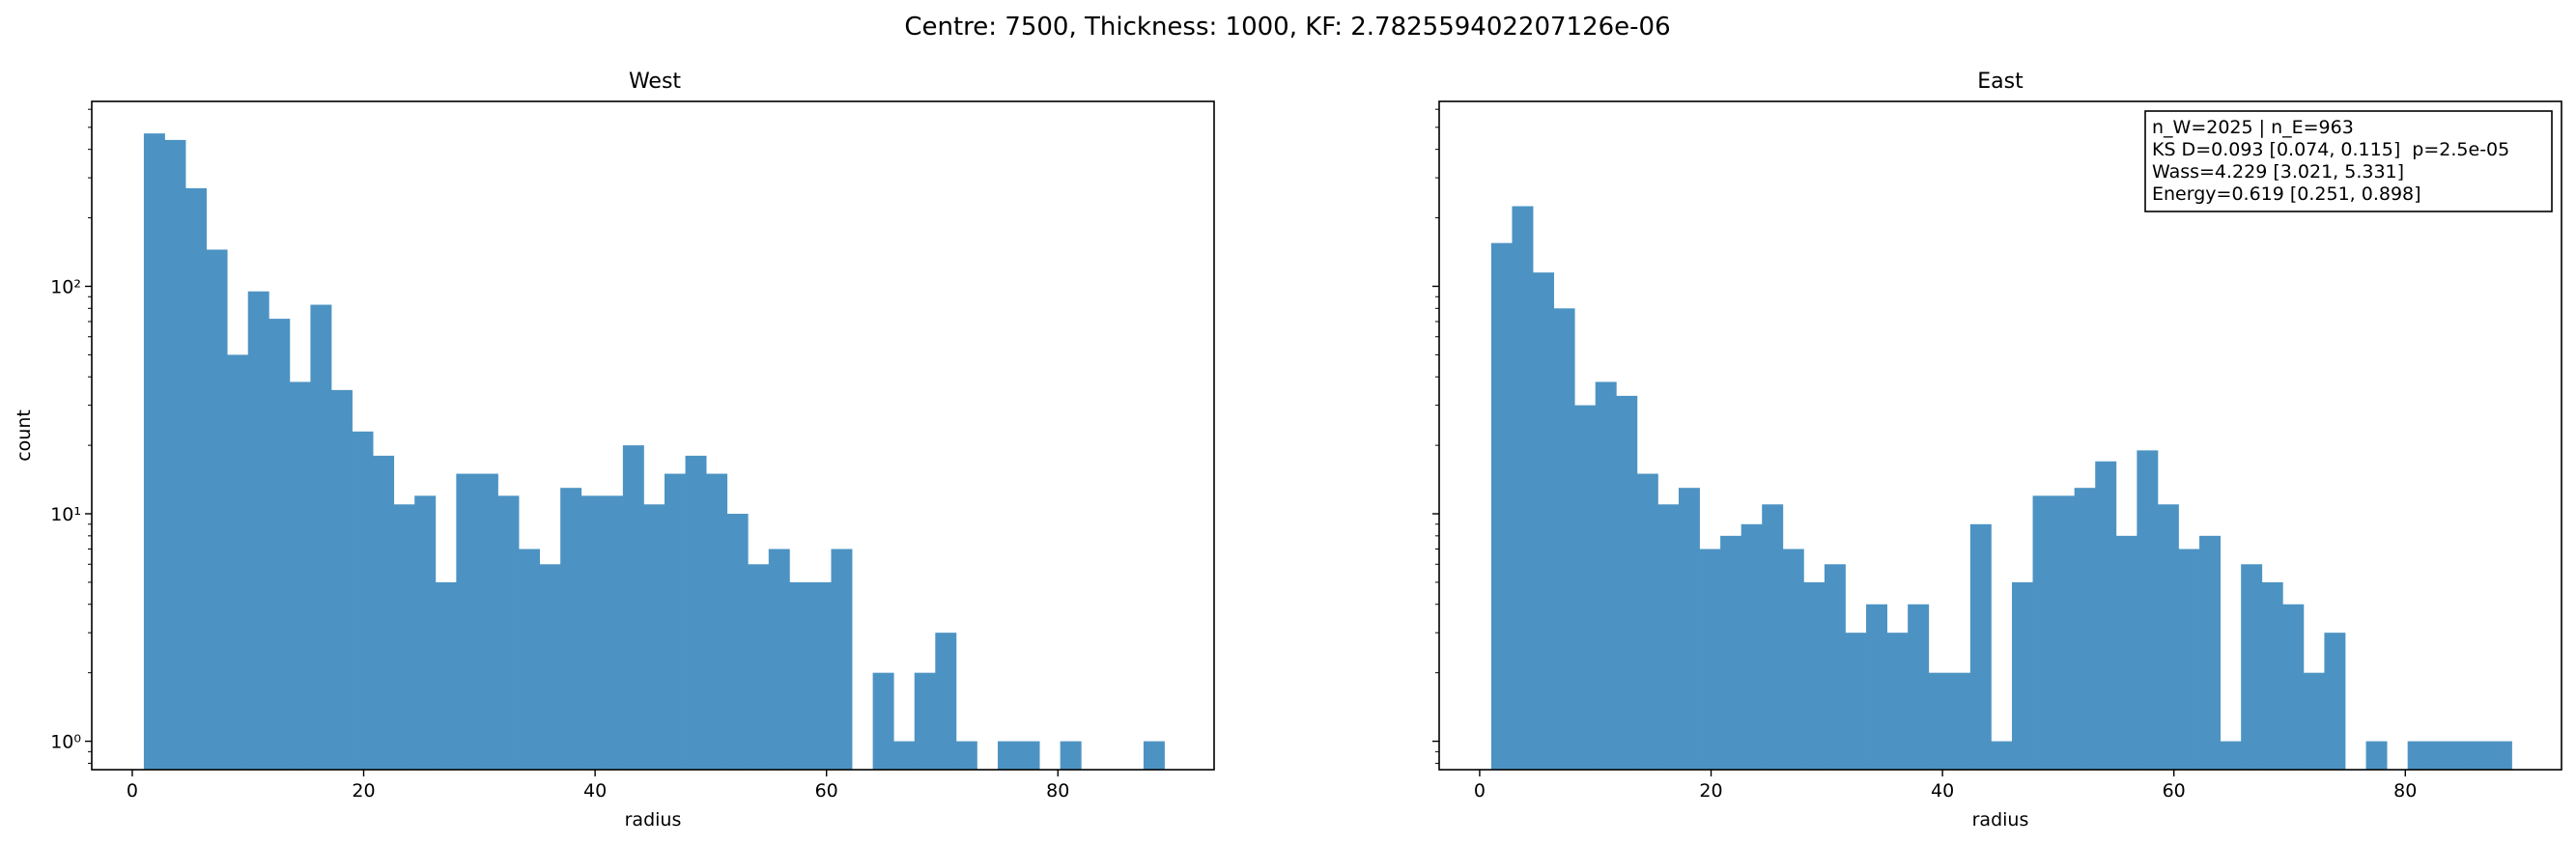 Image resolution: width=2576 pixels, height=845 pixels. What do you see at coordinates (2000, 82) in the screenshot?
I see `panel-east-title: East` at bounding box center [2000, 82].